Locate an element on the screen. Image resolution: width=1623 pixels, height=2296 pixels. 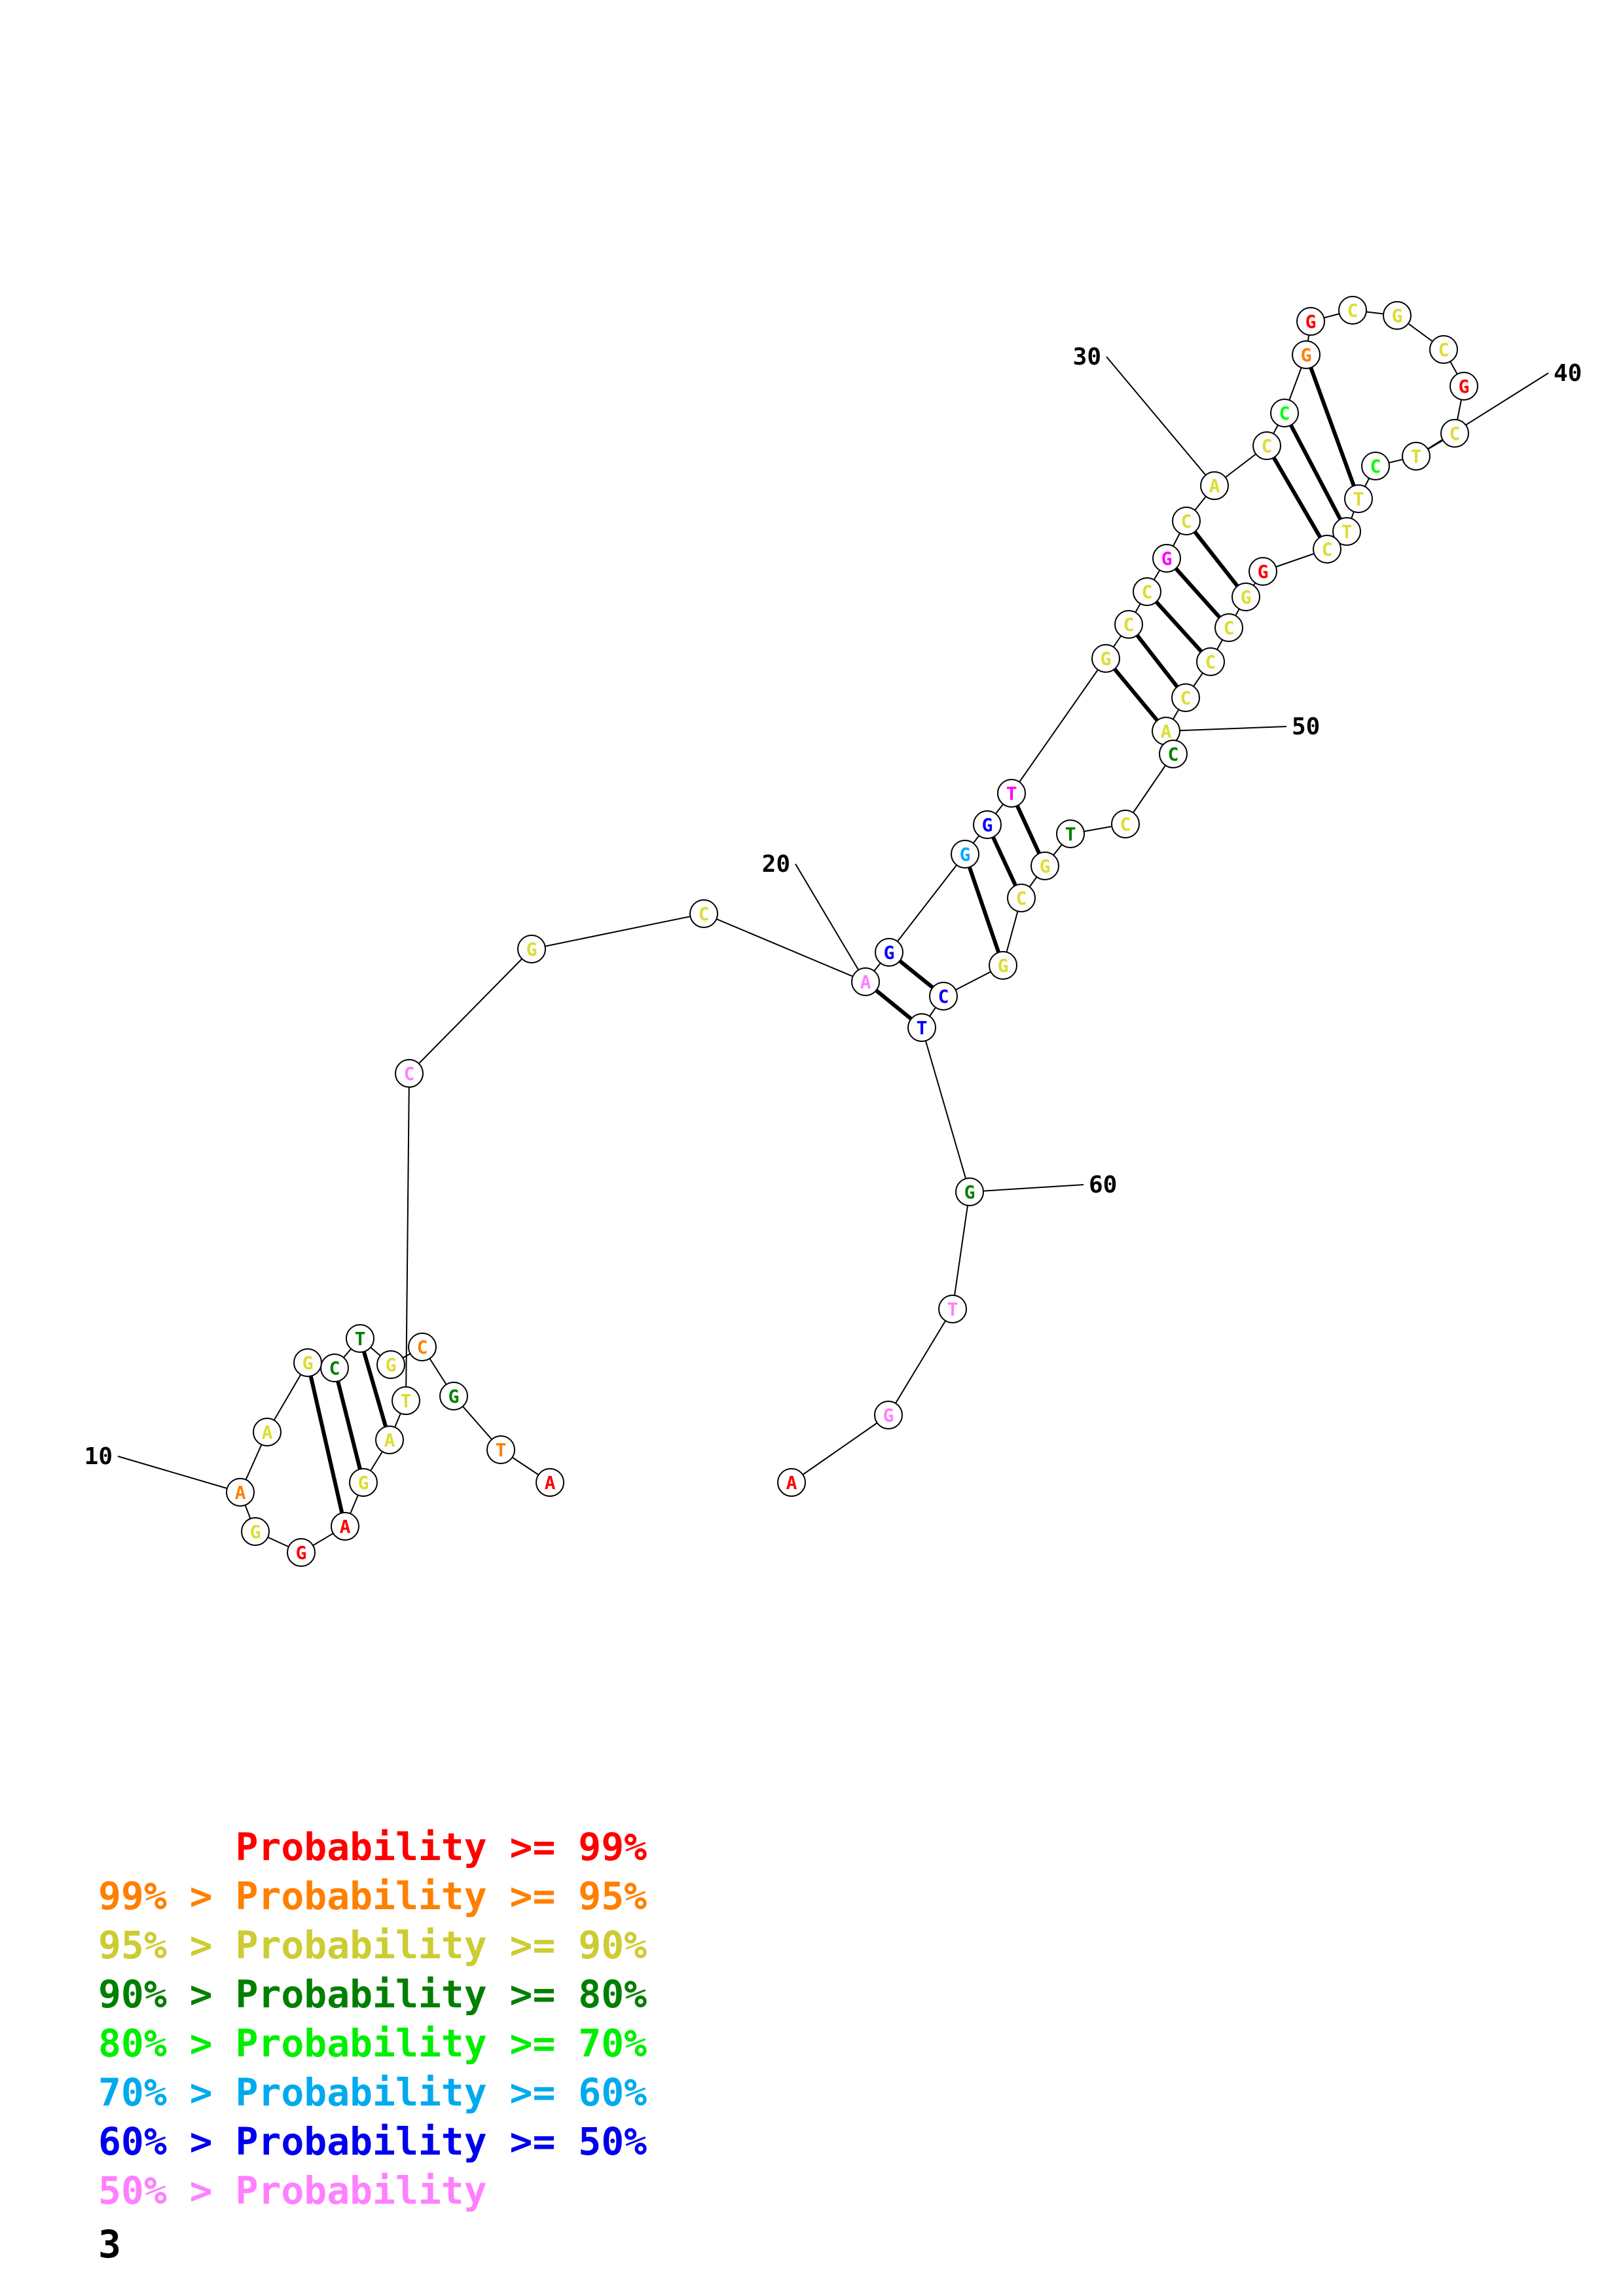
nucleotide-letter: A is located at coordinates (240, 1492).